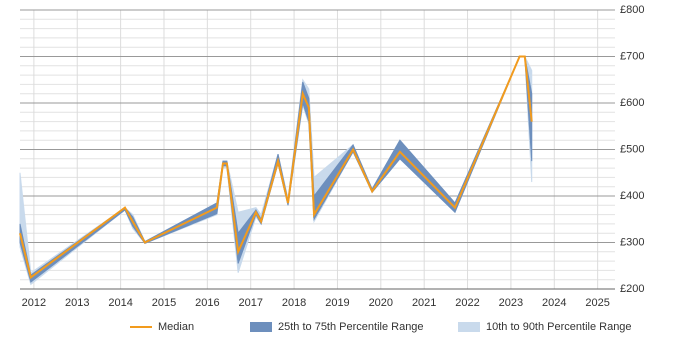 Image resolution: width=700 pixels, height=350 pixels. I want to click on legend-label: 10th to 90th Percentile Range, so click(559, 327).